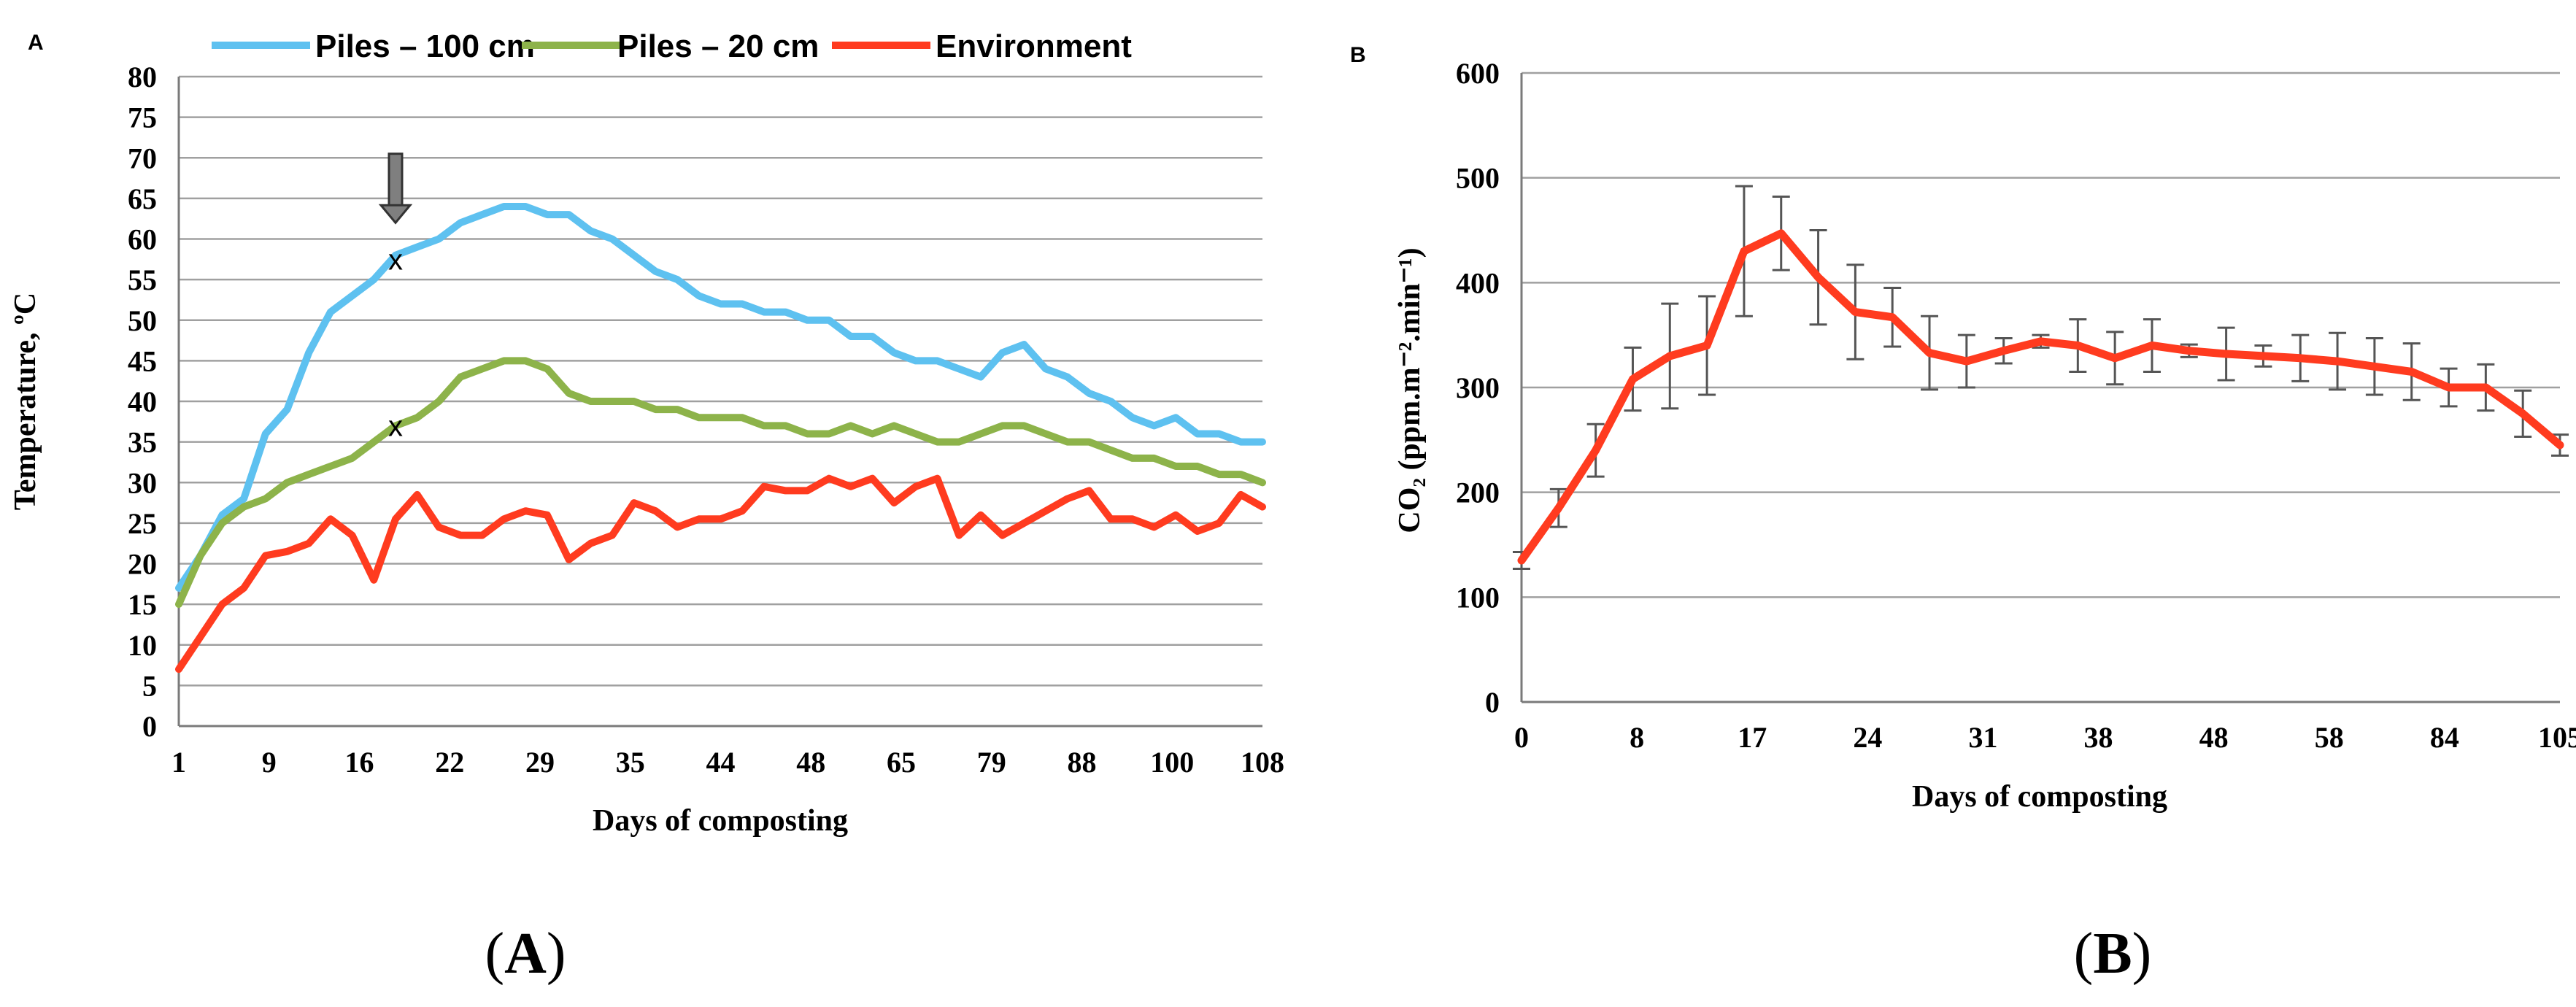 Image resolution: width=2576 pixels, height=1007 pixels. I want to click on chart-a-y-tick-label: 30, so click(142, 483).